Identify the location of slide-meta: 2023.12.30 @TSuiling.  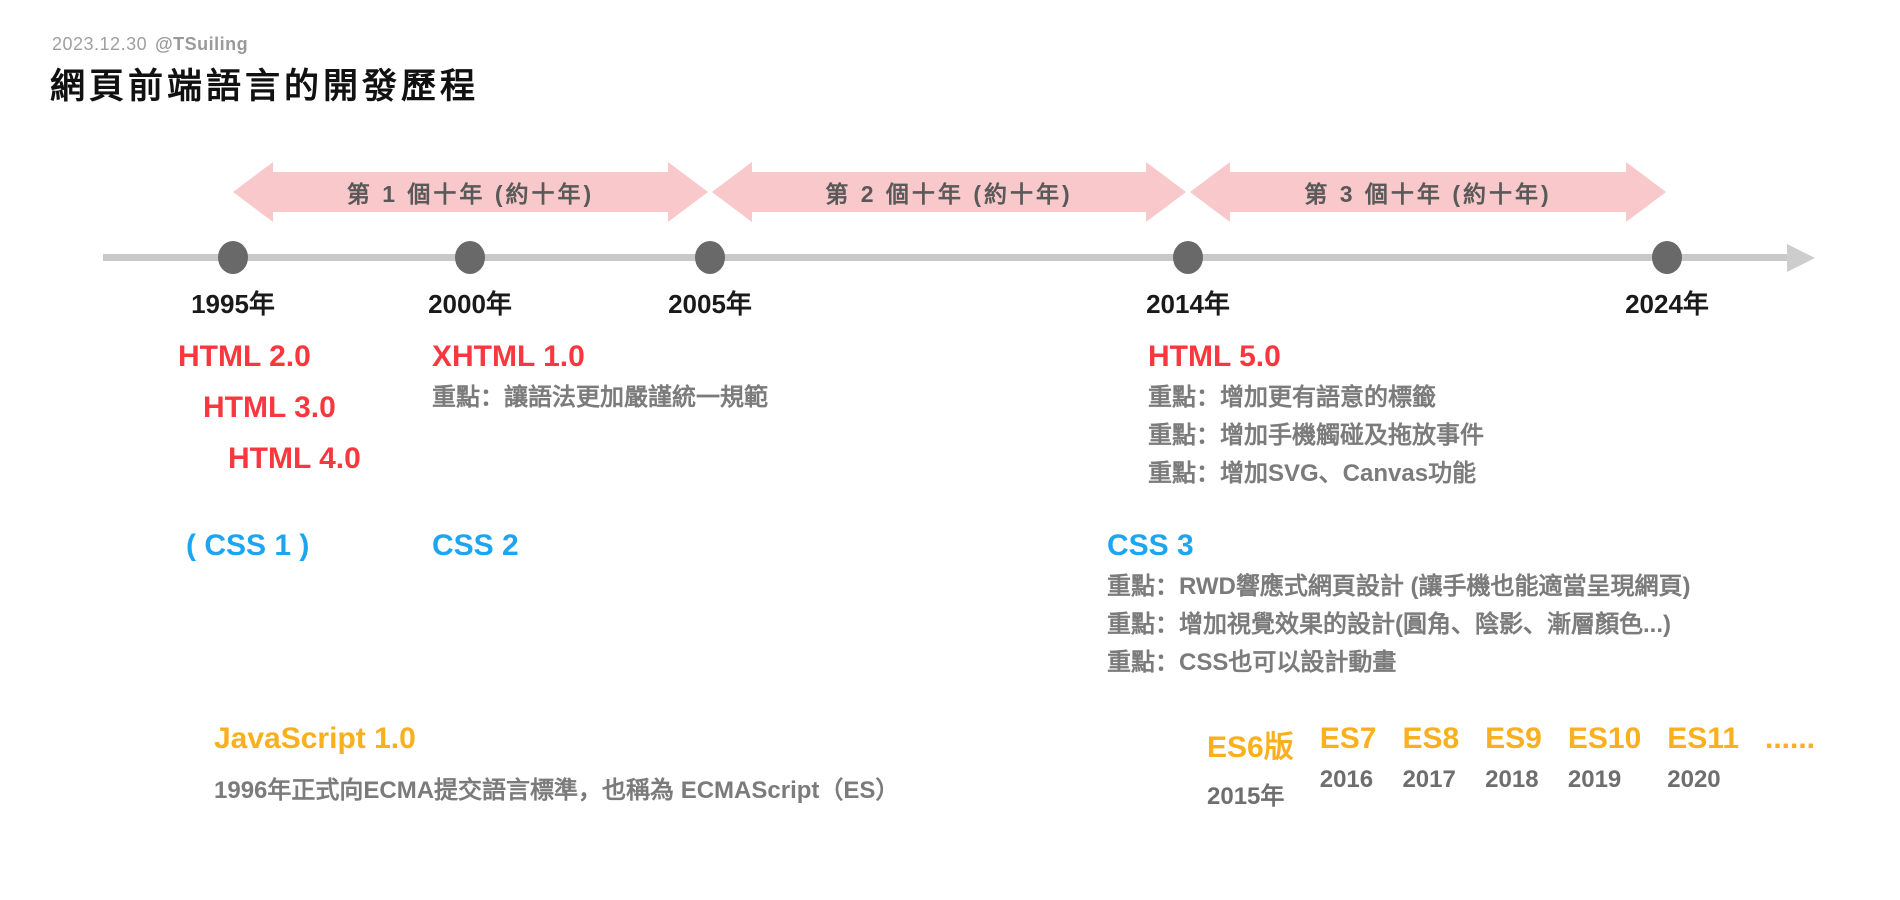
(150, 44).